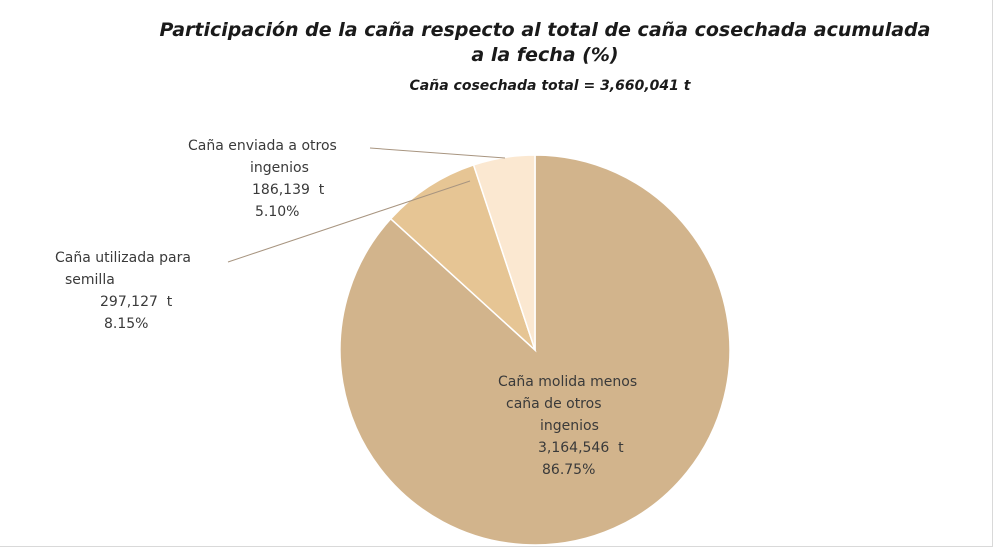  I want to click on slice-label-1-line-0: Caña utilizada para, so click(123, 258).